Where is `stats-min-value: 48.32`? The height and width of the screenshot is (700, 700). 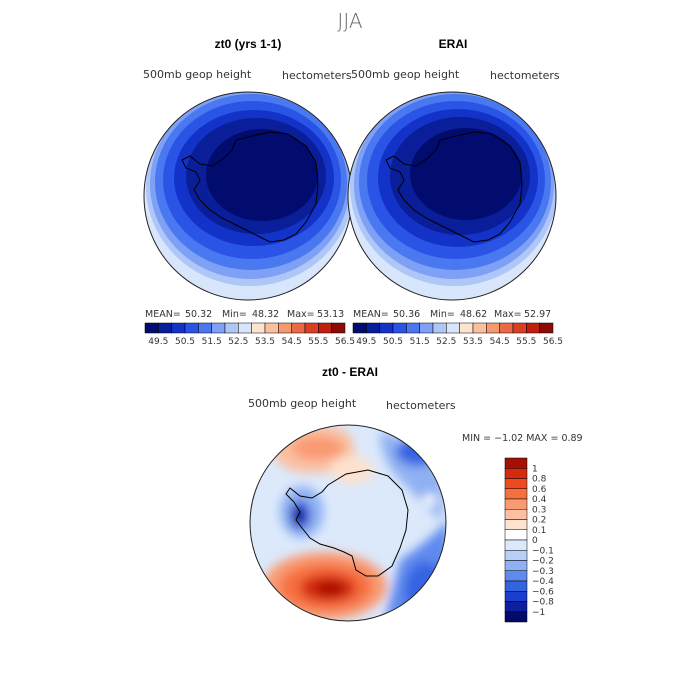 stats-min-value: 48.32 is located at coordinates (265, 314).